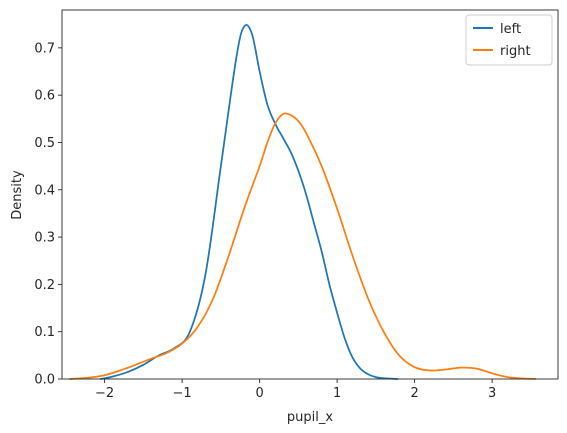 This screenshot has height=433, width=567. I want to click on x-tick-label: 2, so click(414, 393).